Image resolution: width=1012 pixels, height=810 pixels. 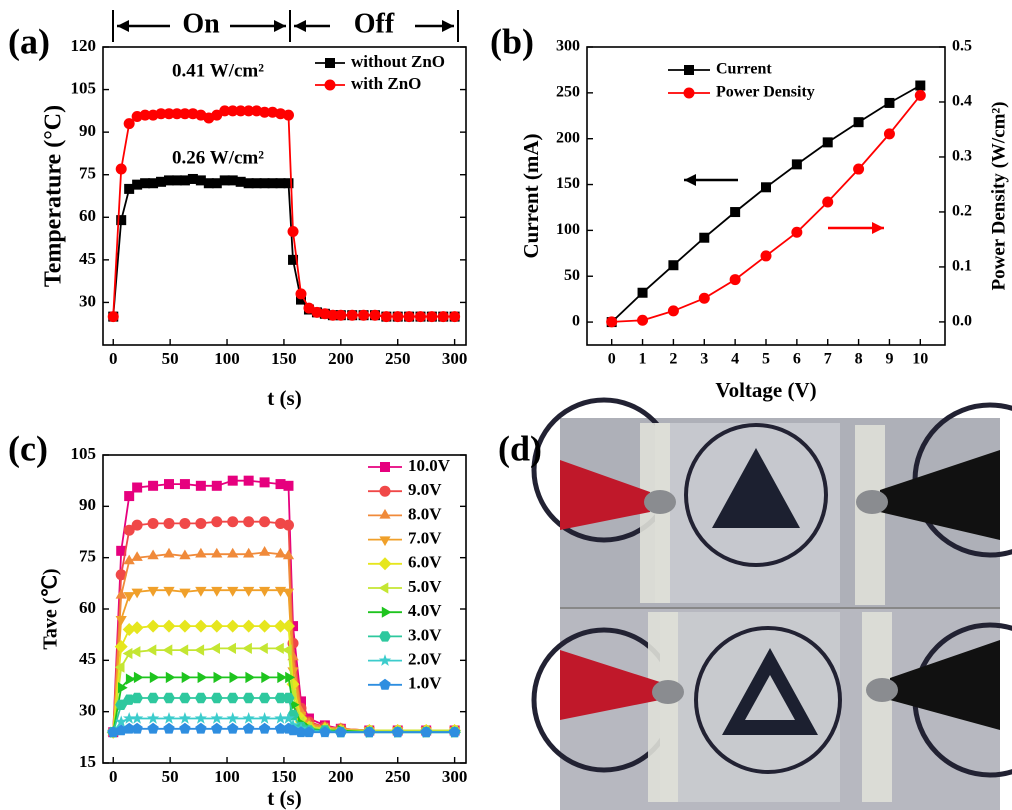 I want to click on legend-label: without ZnO, so click(x=398, y=61).